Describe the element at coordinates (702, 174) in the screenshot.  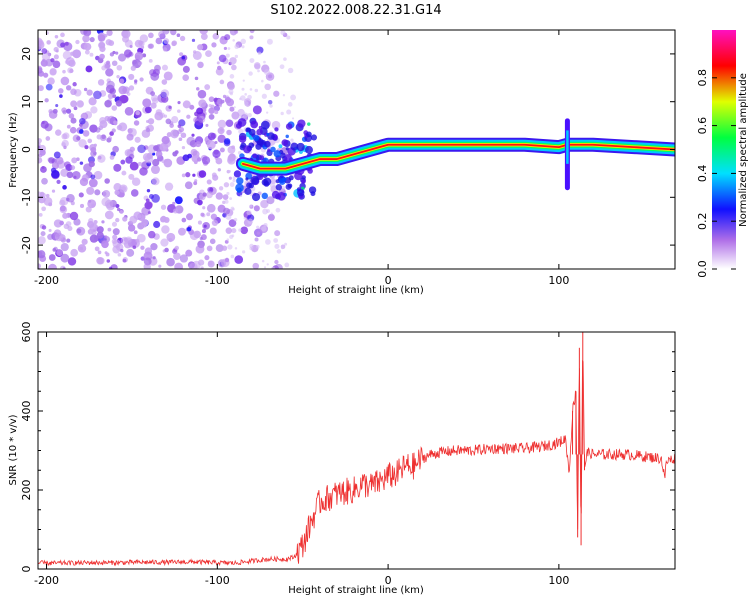
I see `colorbar-tick-label: 0.4` at that location.